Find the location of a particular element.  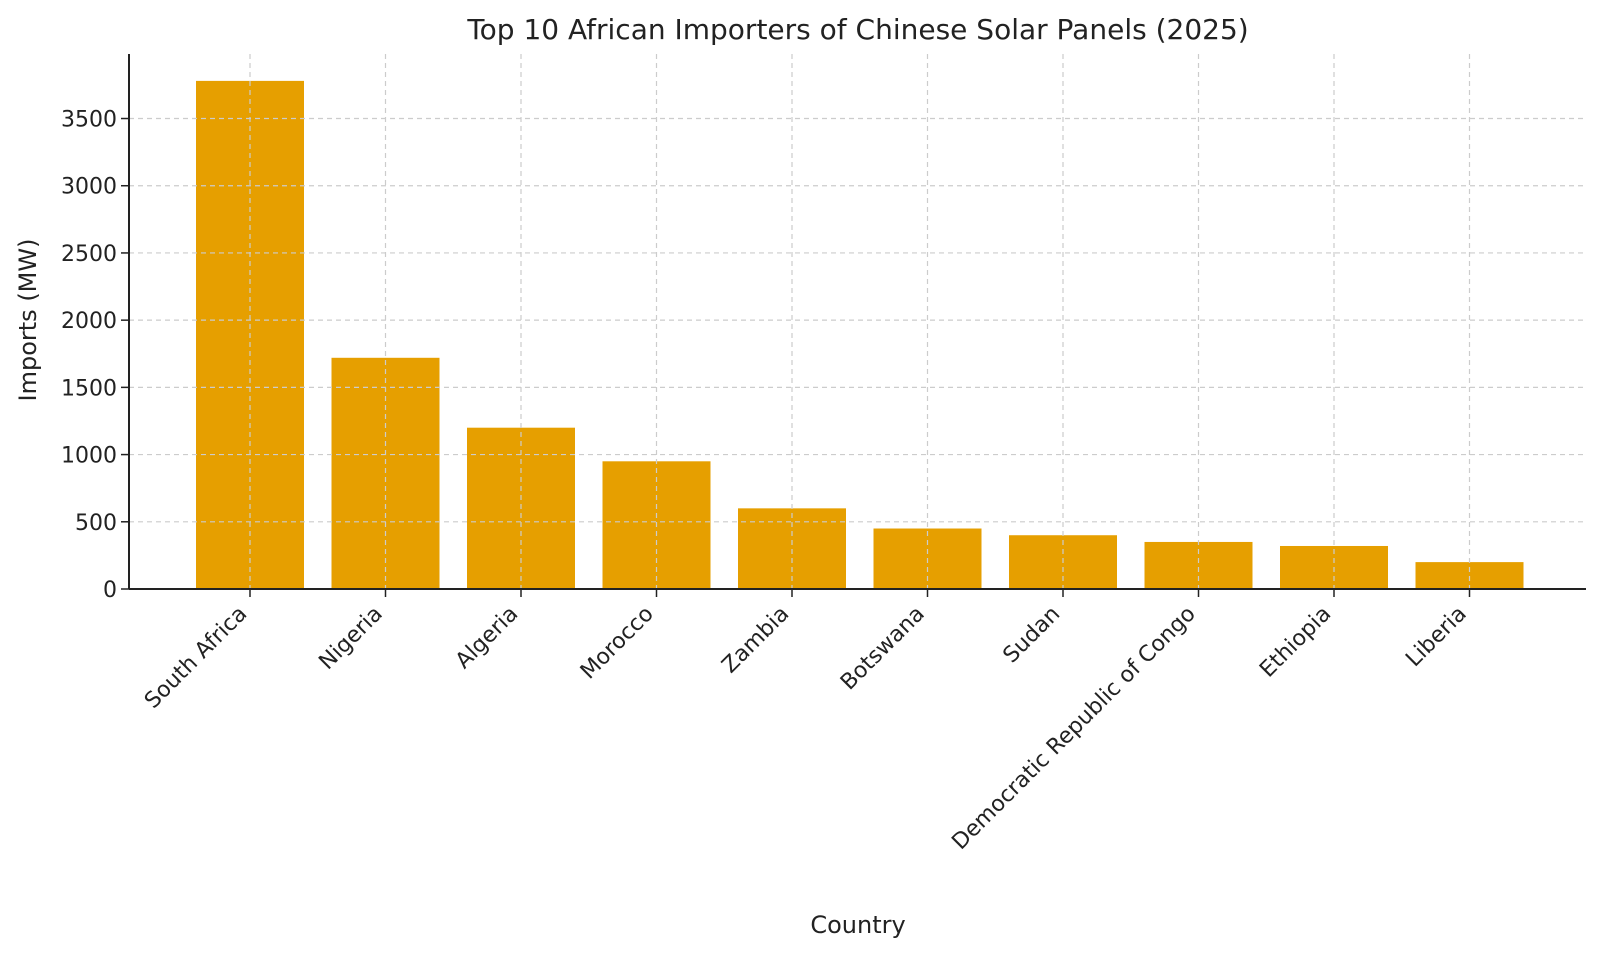

x-axis-title: Country is located at coordinates (857, 925).